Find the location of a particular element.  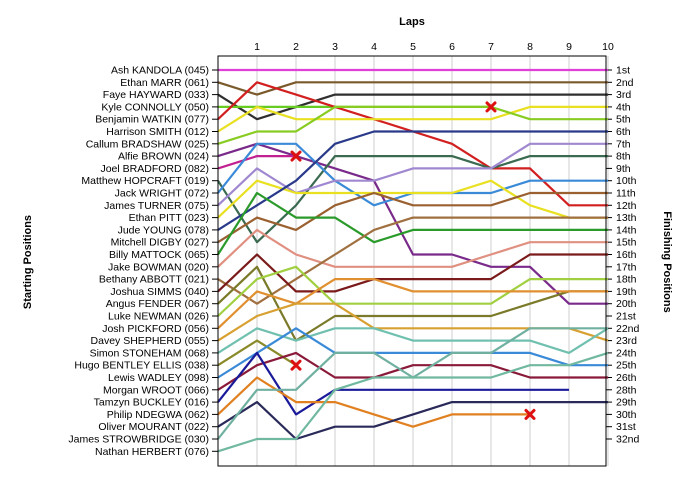

lap-tick-label: 2 is located at coordinates (296, 47).